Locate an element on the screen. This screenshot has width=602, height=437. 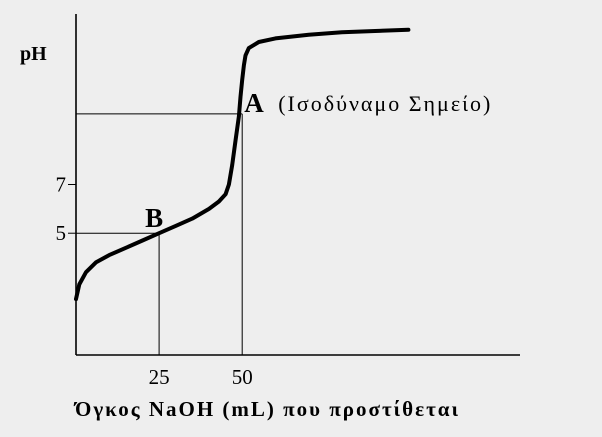
point-label-a: A is located at coordinates (254, 103).